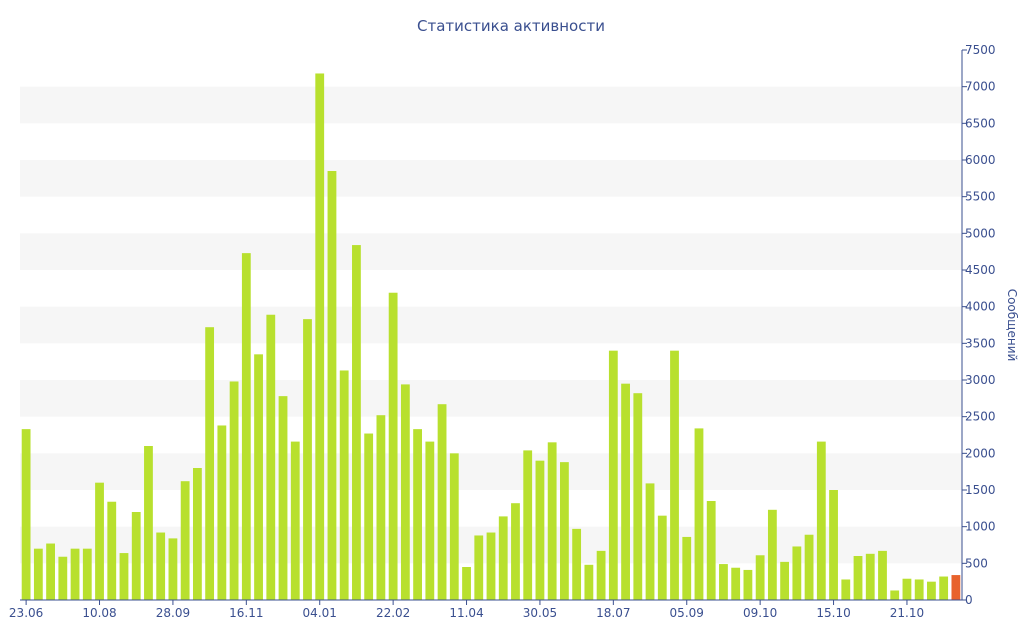 The height and width of the screenshot is (640, 1024). Describe the element at coordinates (956, 587) in the screenshot. I see `bar-current` at that location.